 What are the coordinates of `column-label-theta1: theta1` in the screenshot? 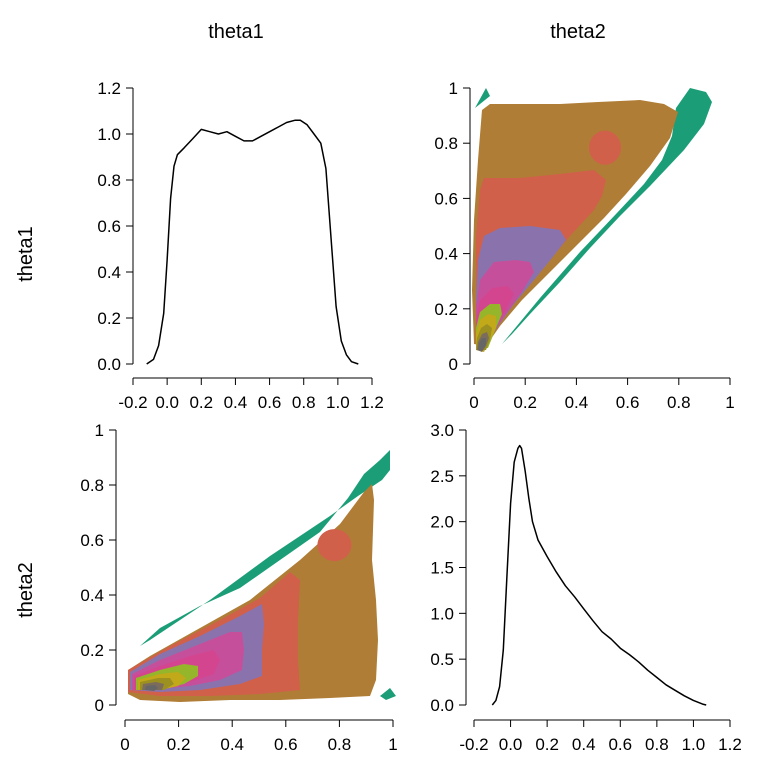 It's located at (236, 32).